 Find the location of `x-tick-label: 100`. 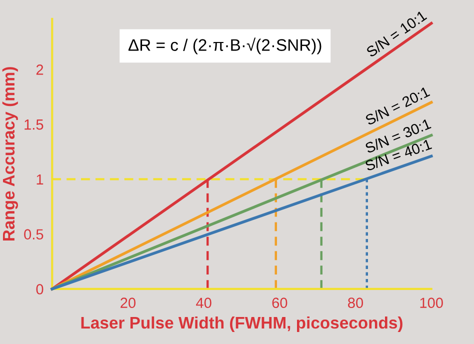

x-tick-label: 100 is located at coordinates (431, 303).